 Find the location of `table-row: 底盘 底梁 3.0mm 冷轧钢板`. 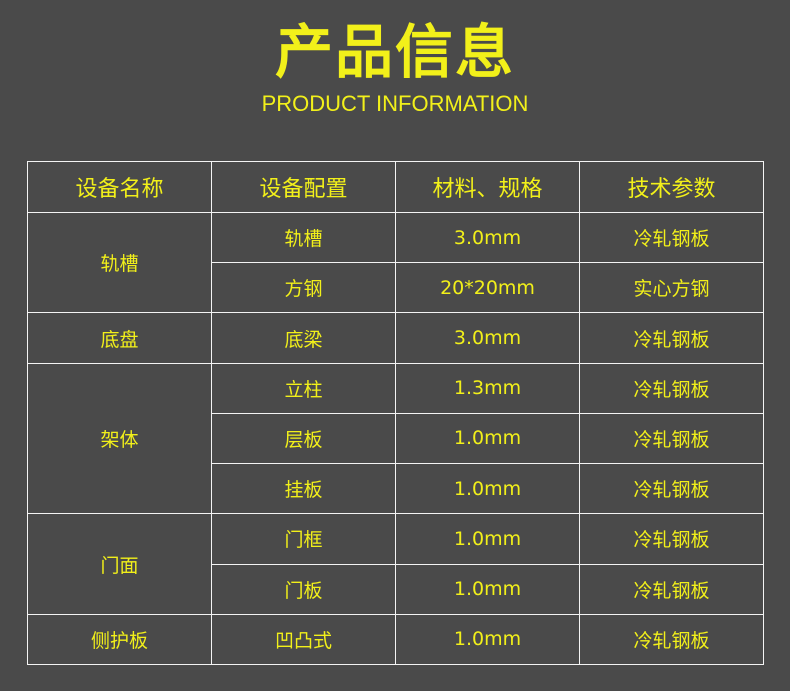

table-row: 底盘 底梁 3.0mm 冷轧钢板 is located at coordinates (395, 338).